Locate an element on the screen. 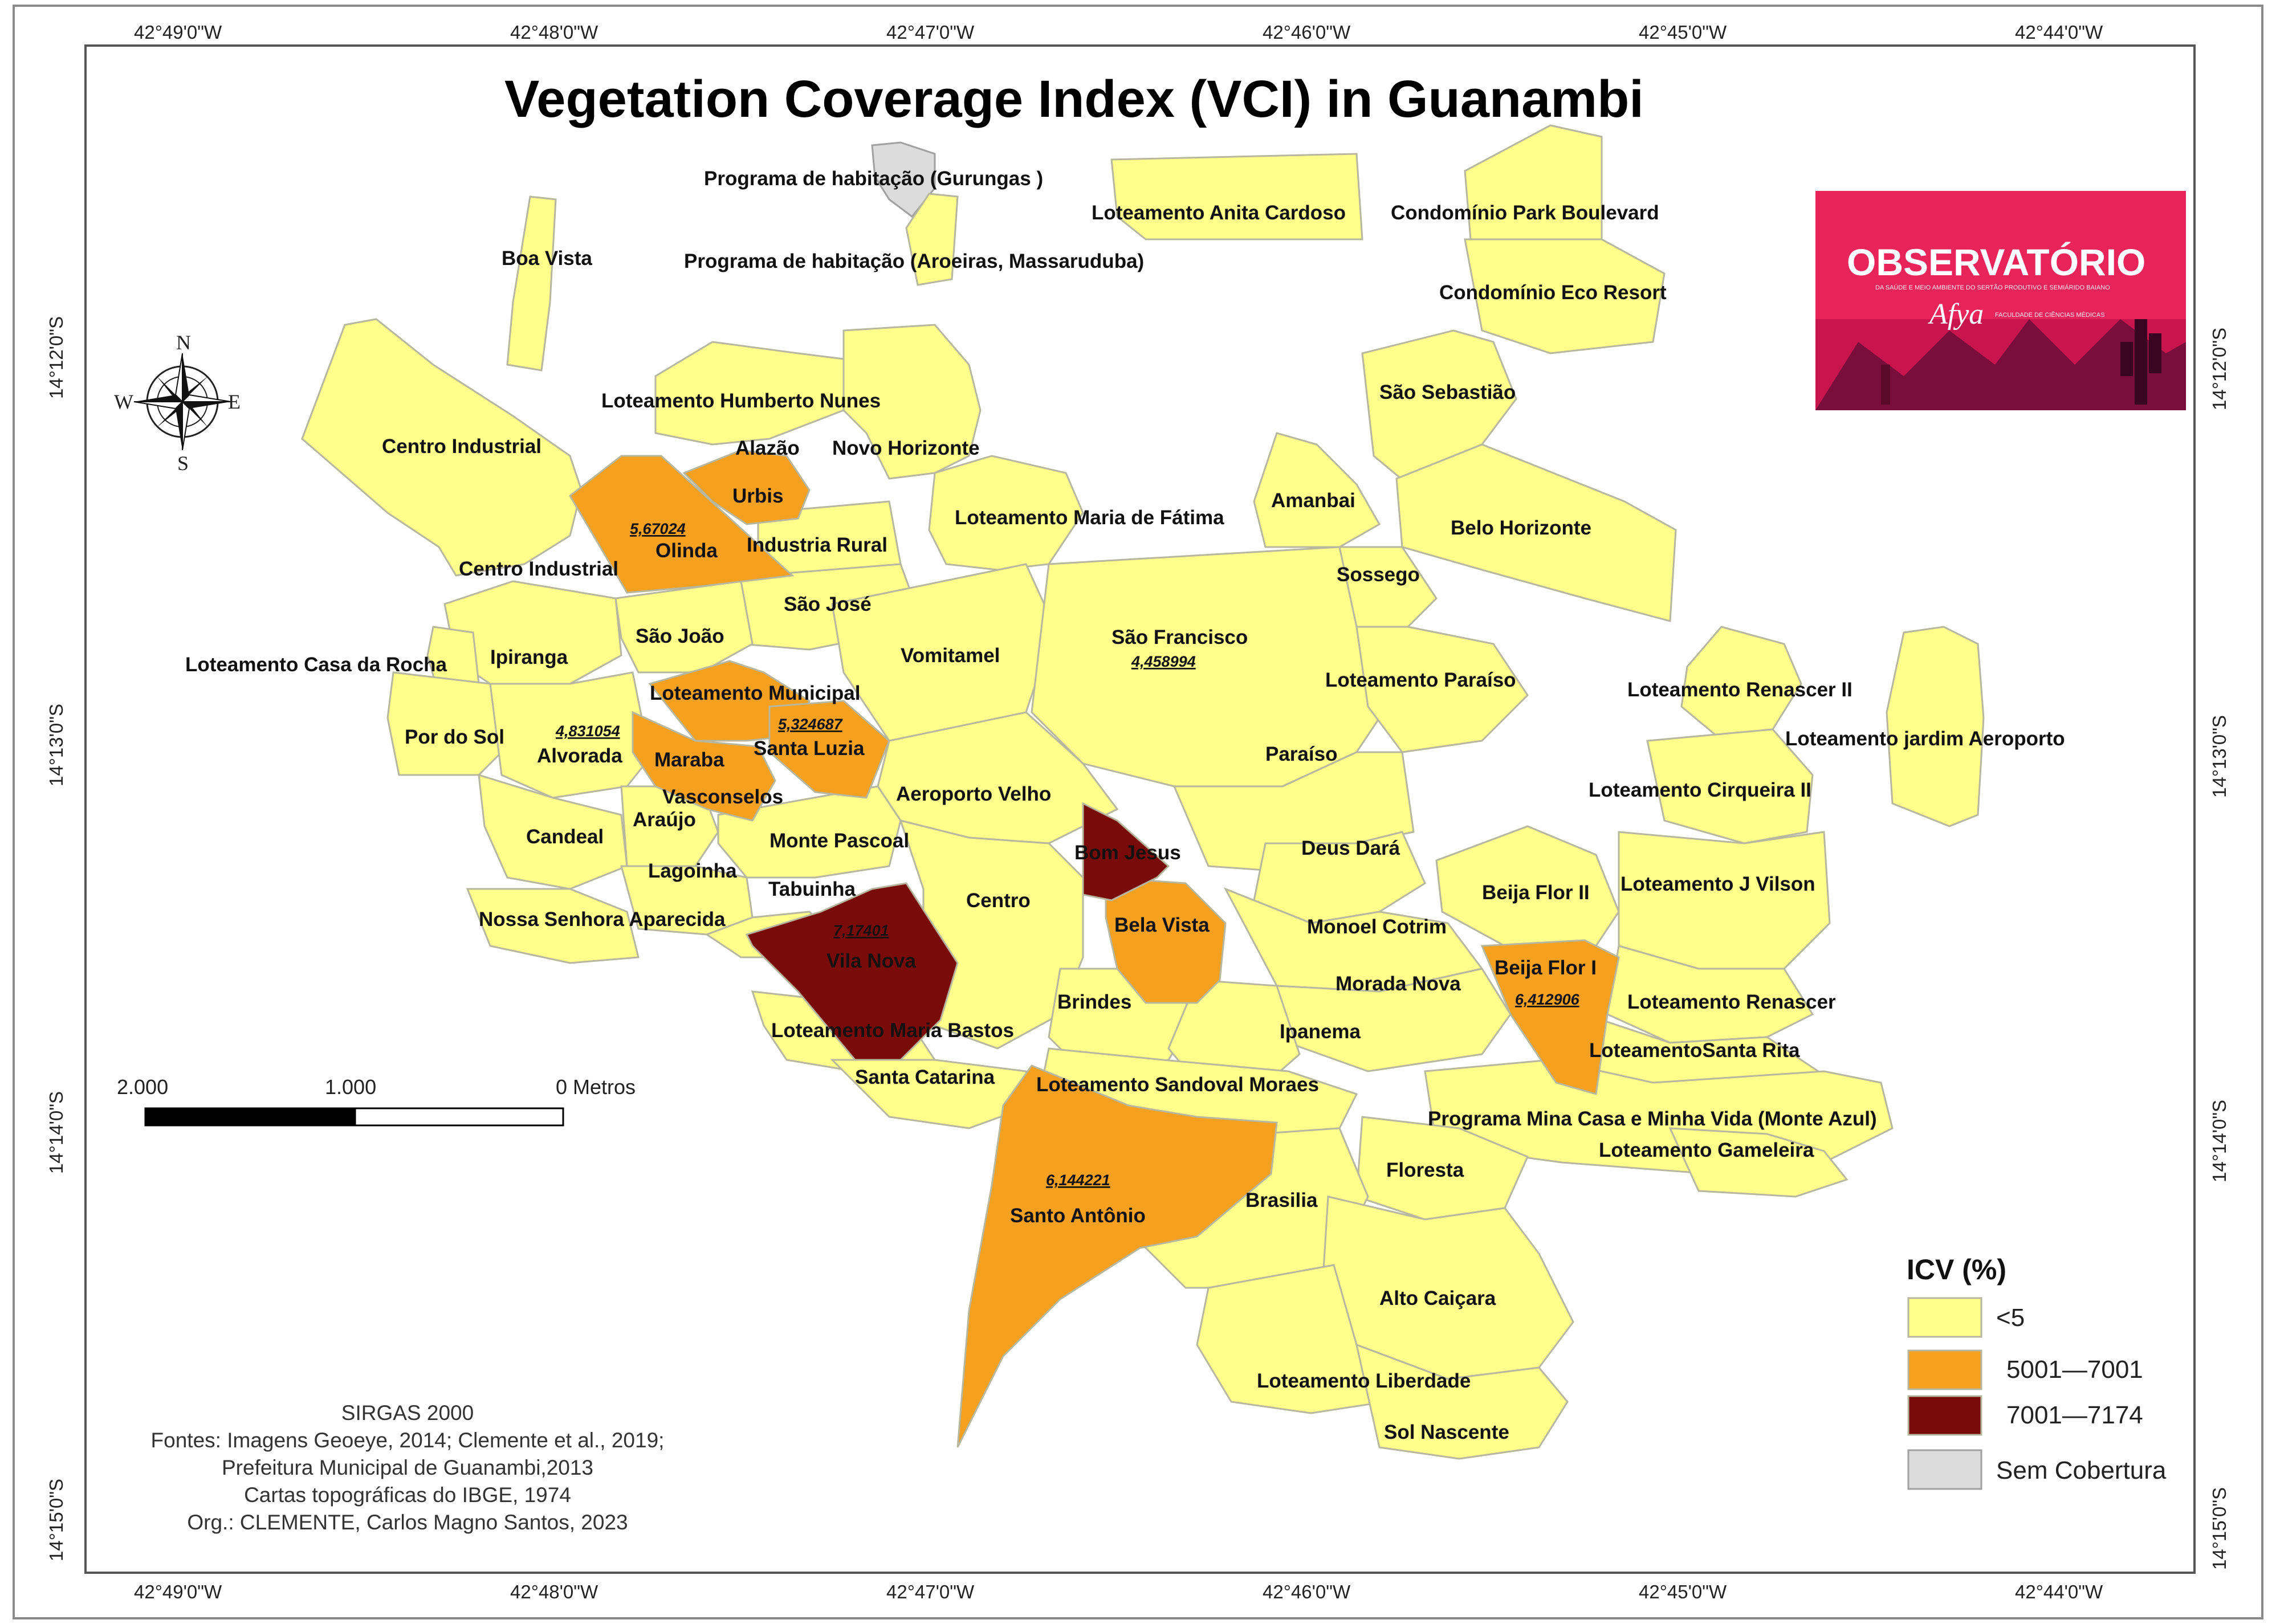 The image size is (2276, 1624). region-jardim-aeroporto is located at coordinates (1936, 727).